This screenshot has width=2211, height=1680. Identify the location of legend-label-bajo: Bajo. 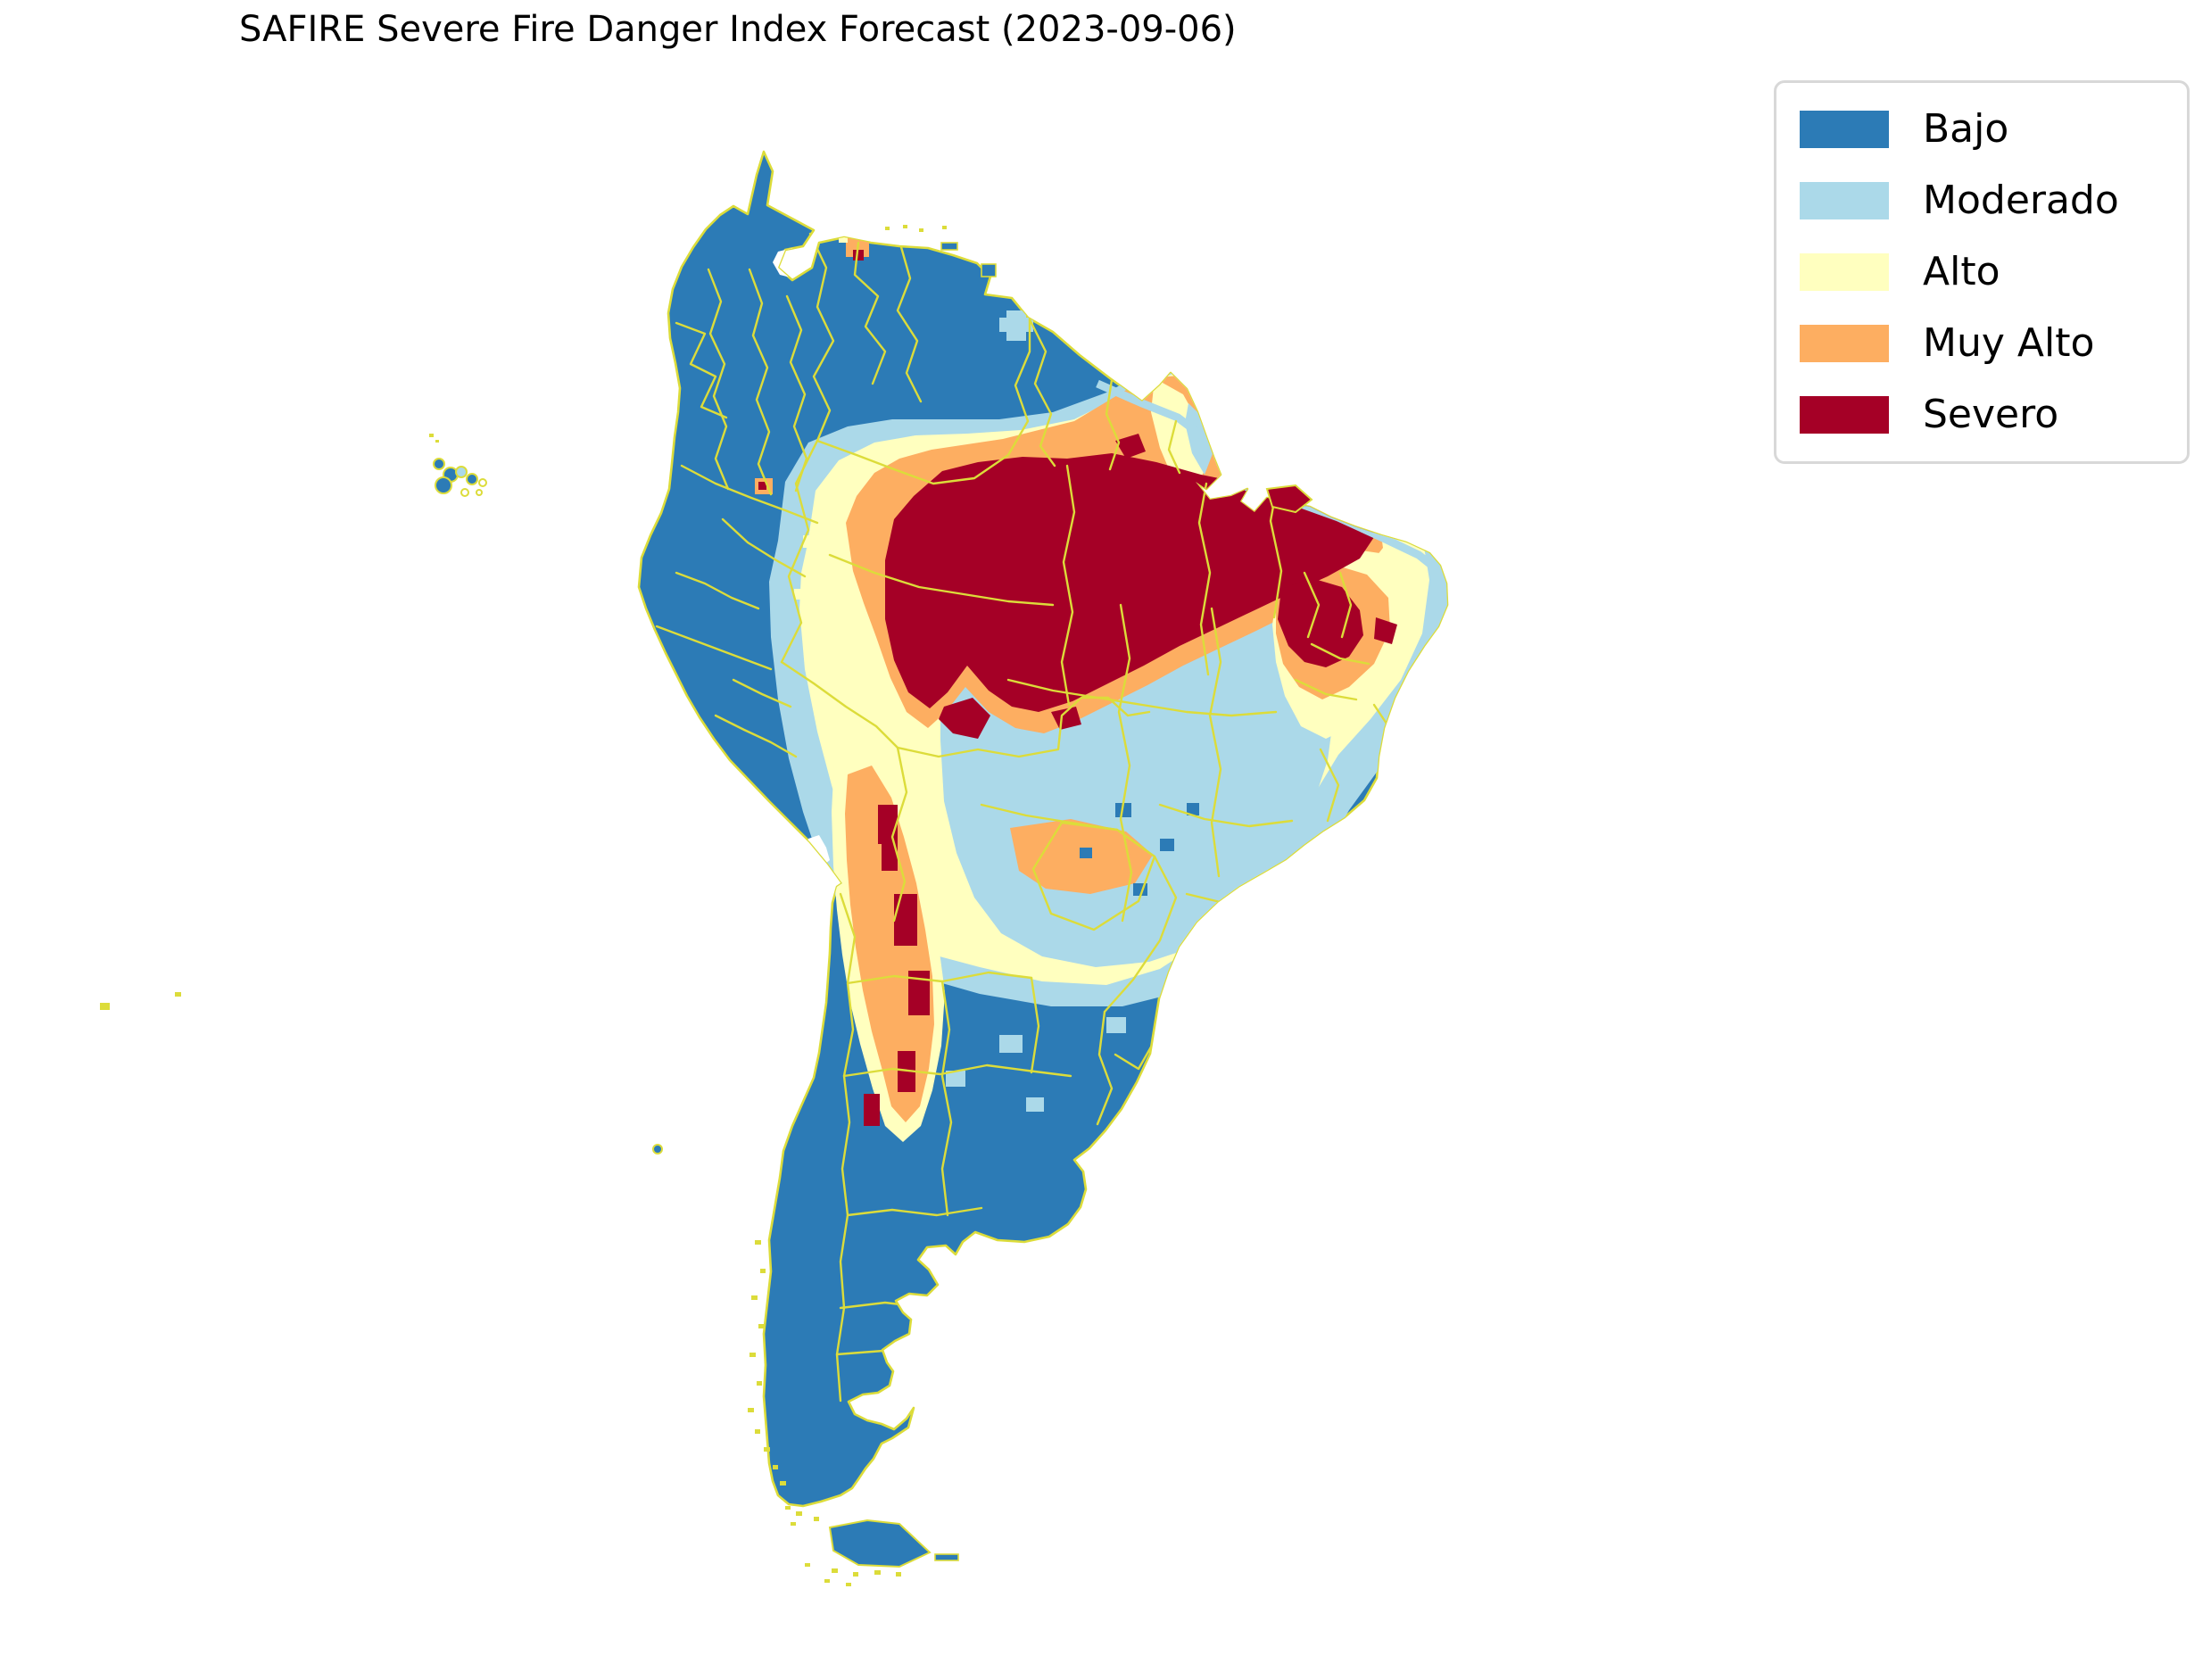
(1966, 129).